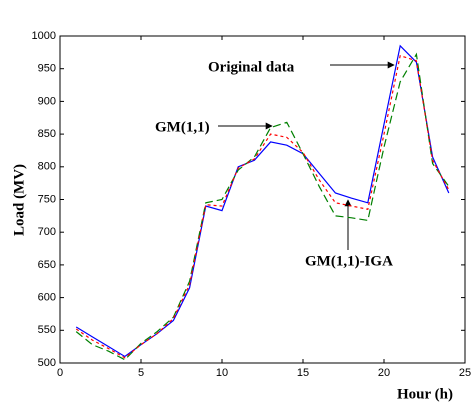 The image size is (474, 420). I want to click on x-tick-label: 0, so click(60, 373).